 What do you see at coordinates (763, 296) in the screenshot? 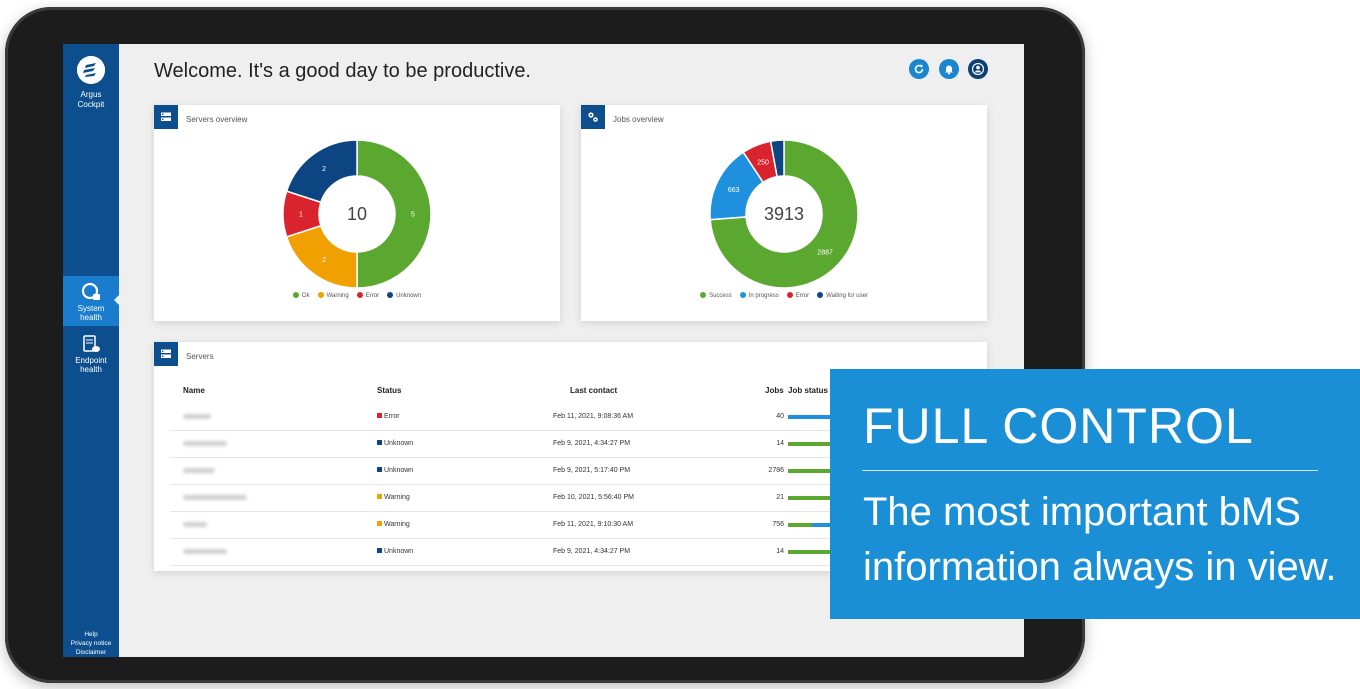
I see `legend-label: In progress` at bounding box center [763, 296].